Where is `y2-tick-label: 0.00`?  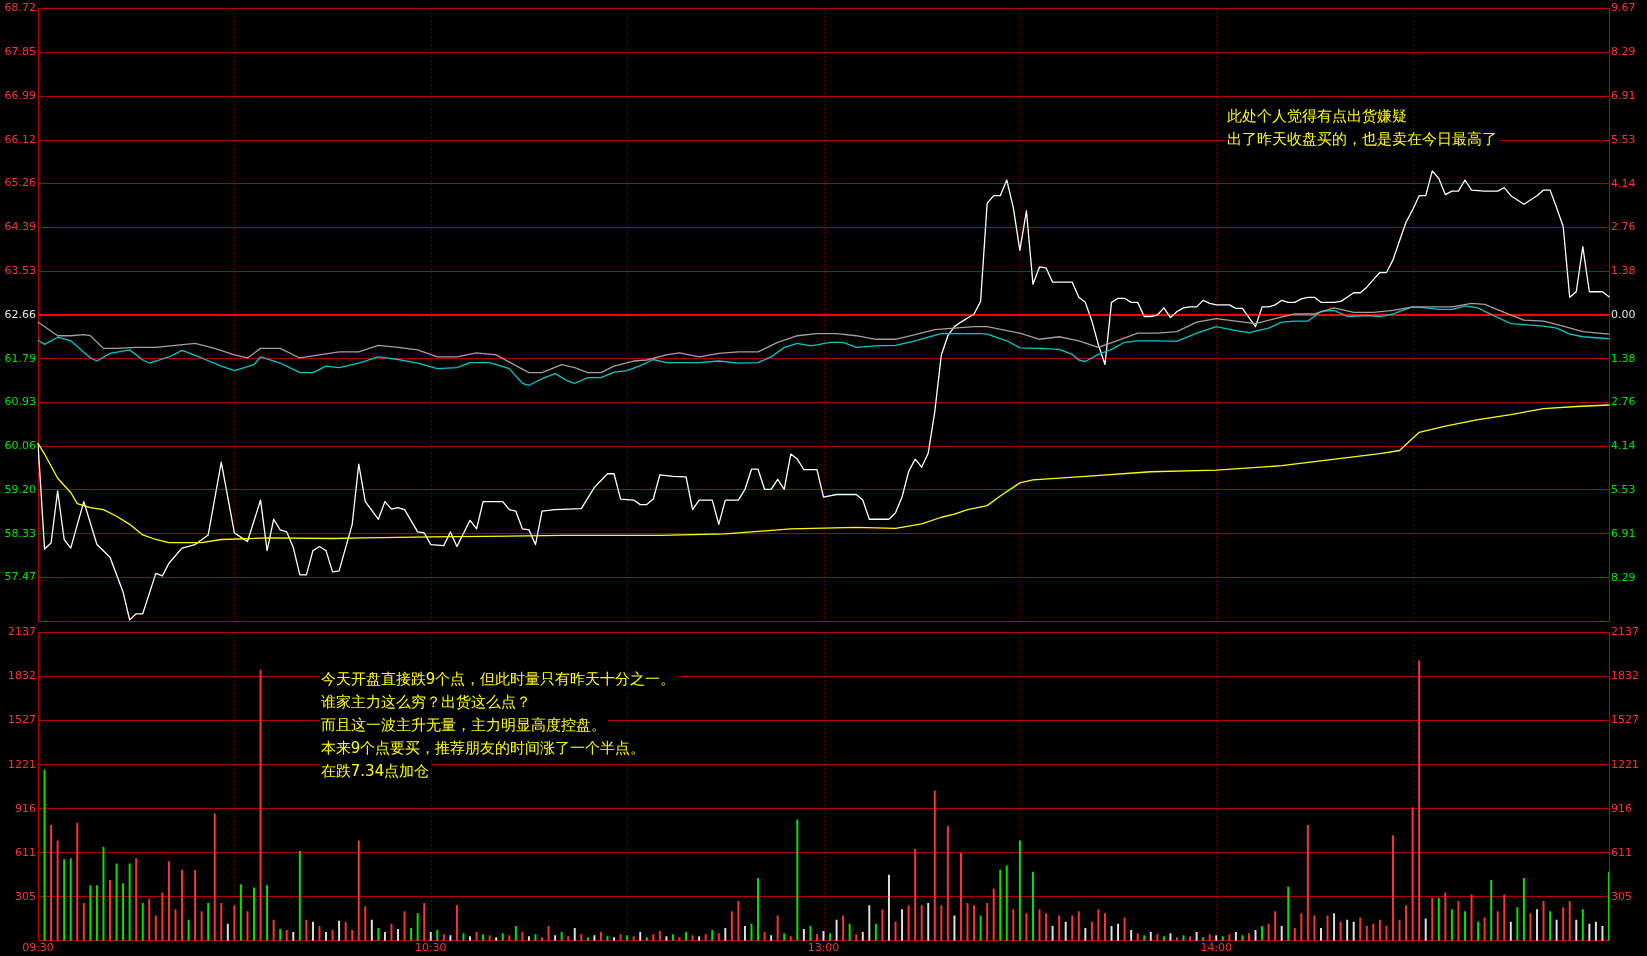 y2-tick-label: 0.00 is located at coordinates (1623, 314).